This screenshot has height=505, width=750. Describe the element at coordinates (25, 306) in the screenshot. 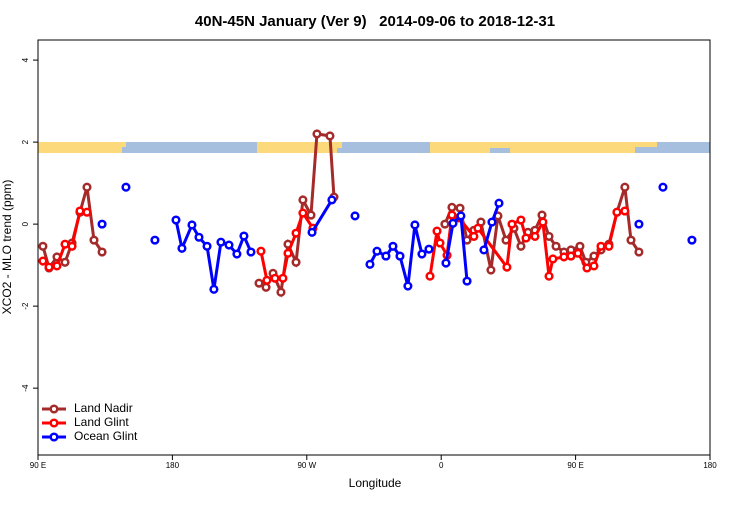

I see `y-tick-label: -2` at that location.